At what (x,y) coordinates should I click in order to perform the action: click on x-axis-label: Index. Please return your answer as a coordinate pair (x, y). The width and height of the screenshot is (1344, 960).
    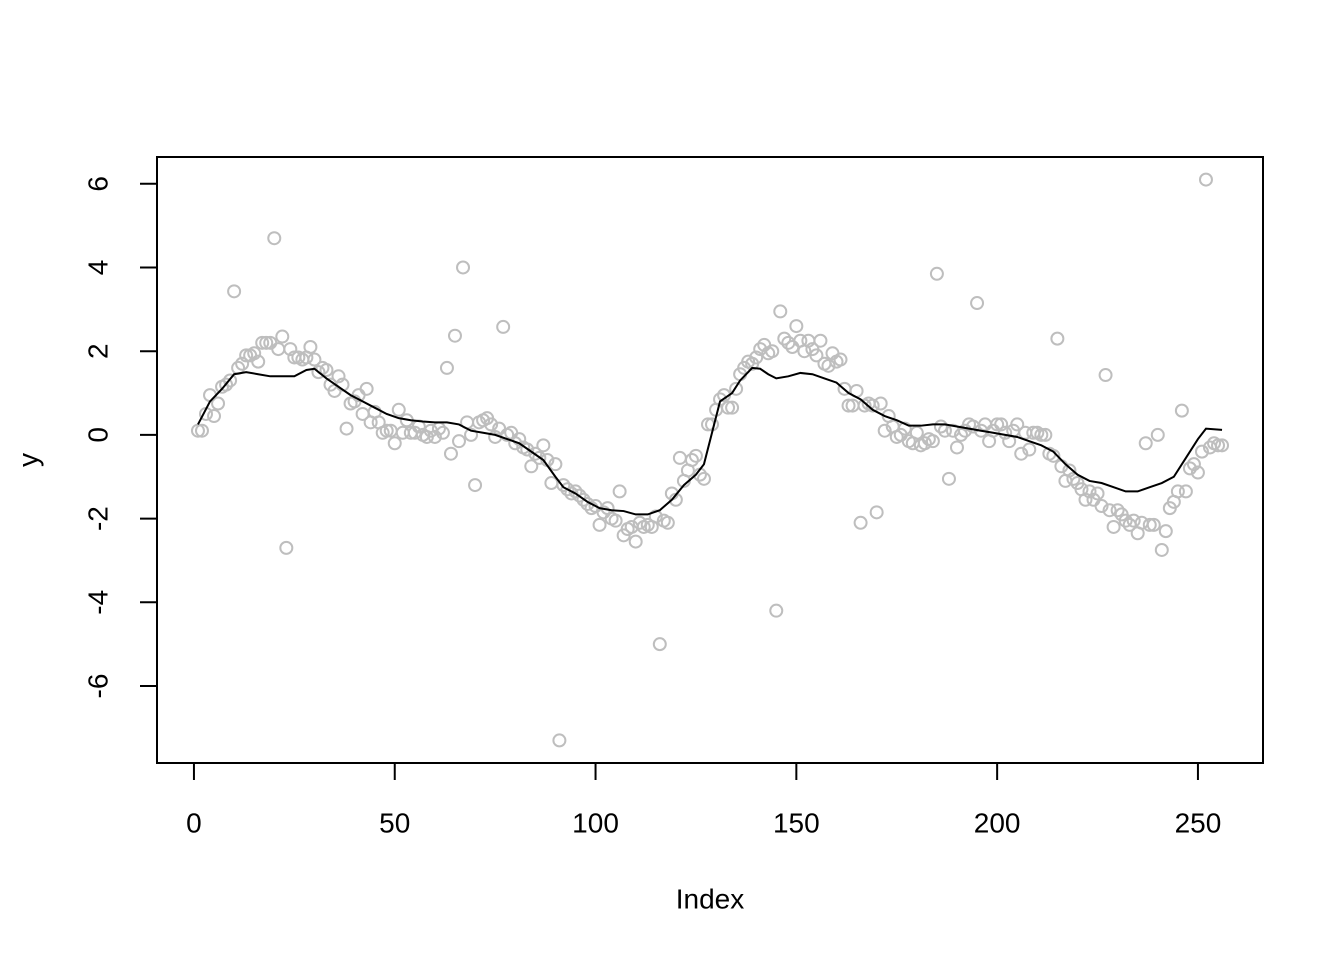
    Looking at the image, I should click on (710, 898).